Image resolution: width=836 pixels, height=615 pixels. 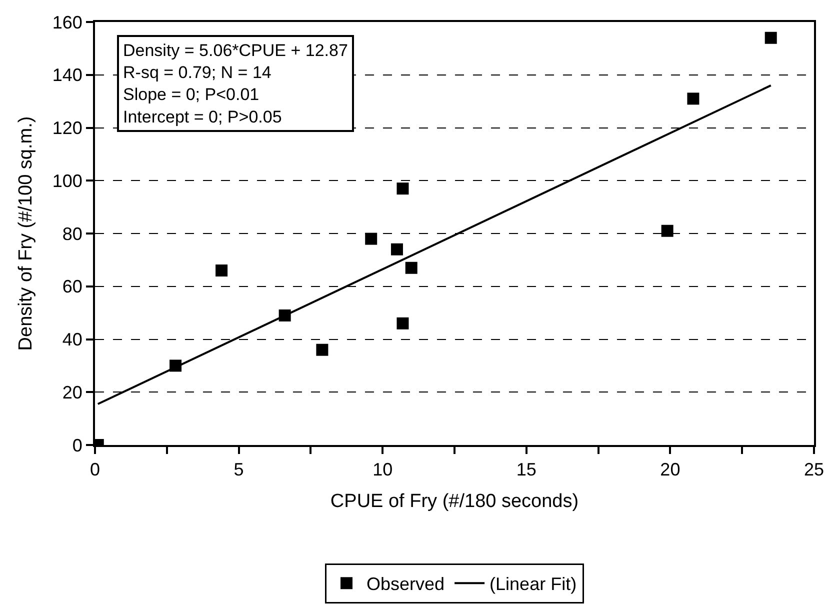 I want to click on annotation: Intercept = 0; P>0.05, so click(x=202, y=116).